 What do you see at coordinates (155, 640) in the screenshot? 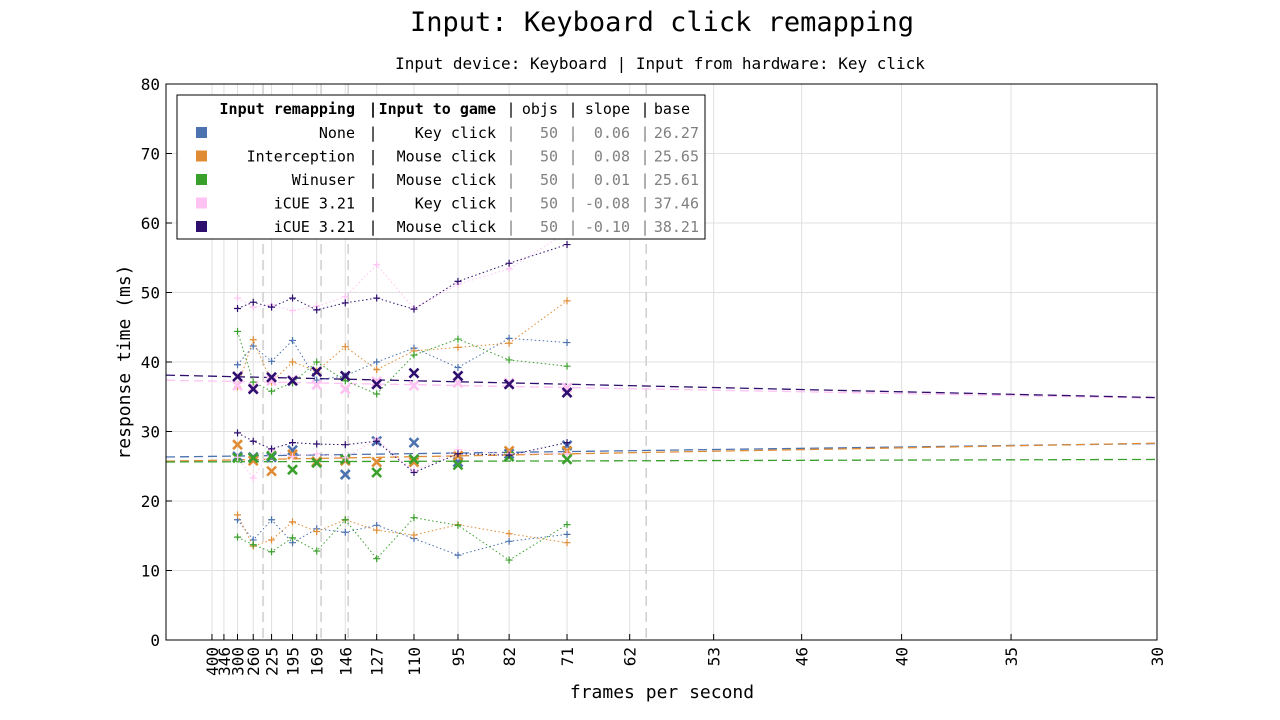
I see `y-tick-label: 0` at bounding box center [155, 640].